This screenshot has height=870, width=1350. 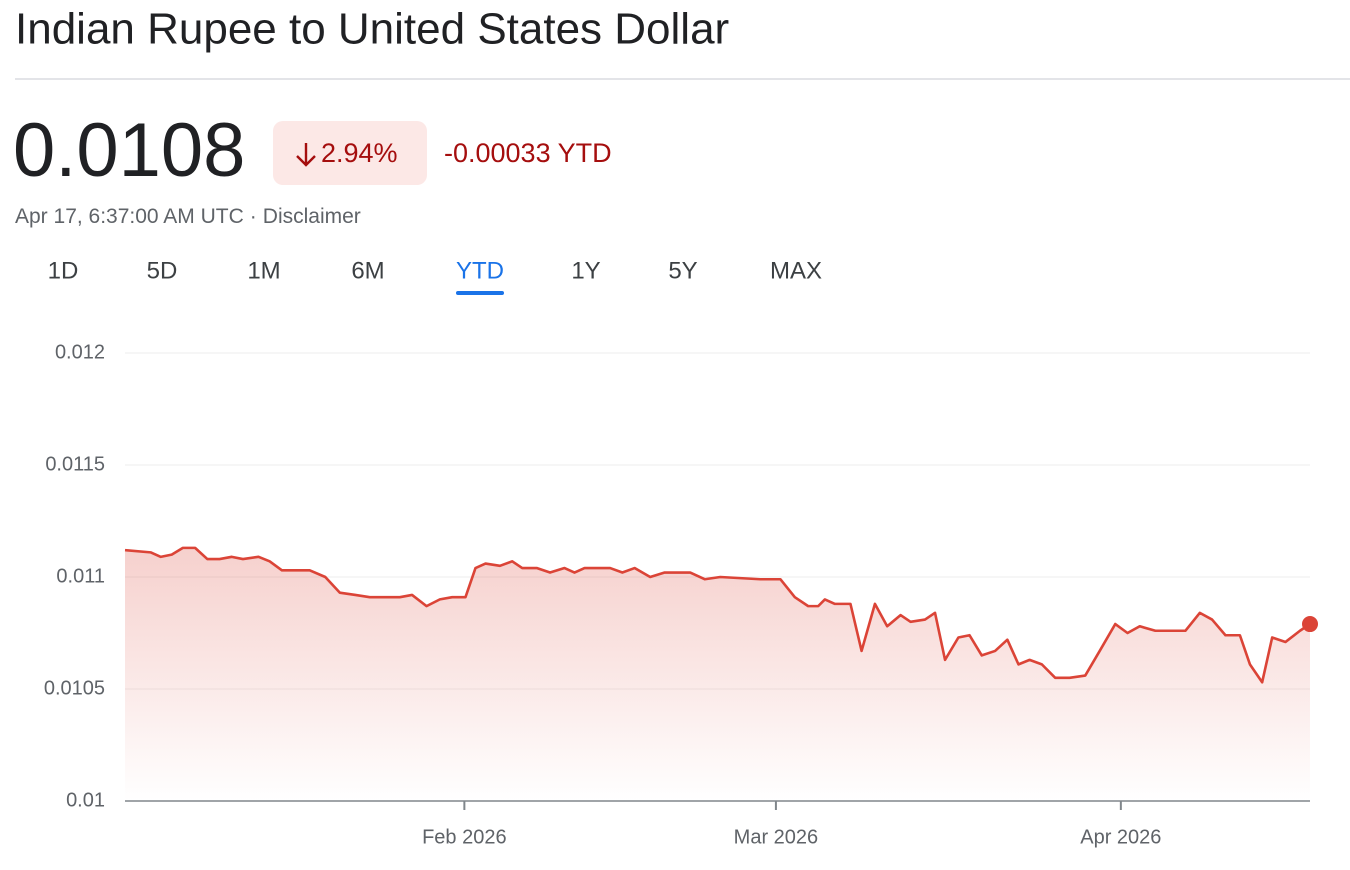 What do you see at coordinates (263, 270) in the screenshot?
I see `range-tab: 1M` at bounding box center [263, 270].